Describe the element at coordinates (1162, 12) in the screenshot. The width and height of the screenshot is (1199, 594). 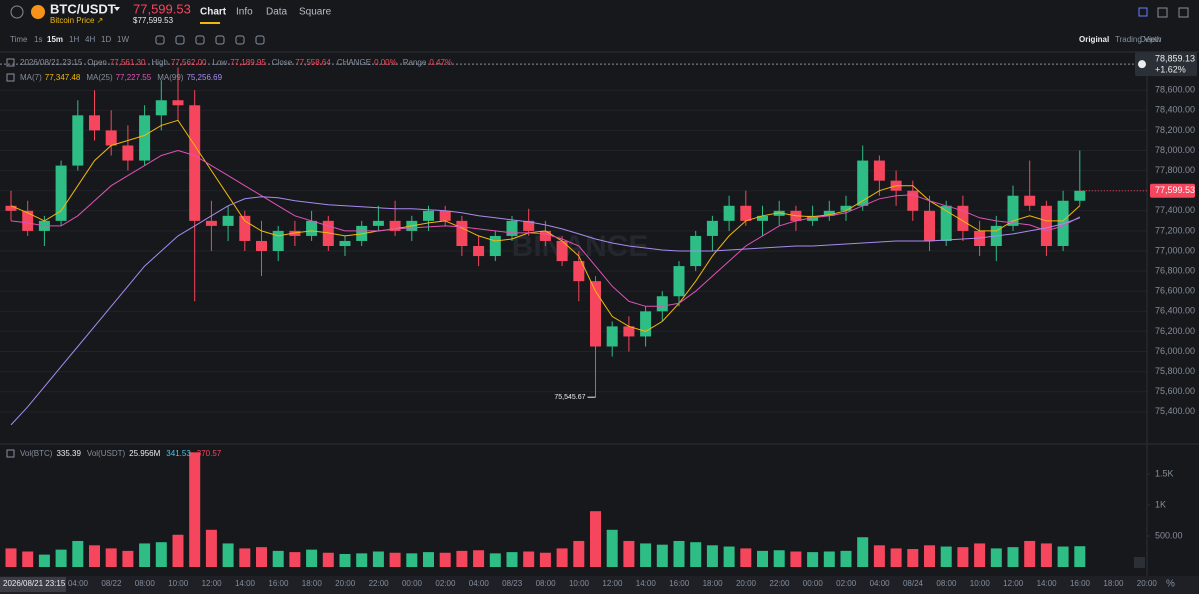
I see `layout-icon` at that location.